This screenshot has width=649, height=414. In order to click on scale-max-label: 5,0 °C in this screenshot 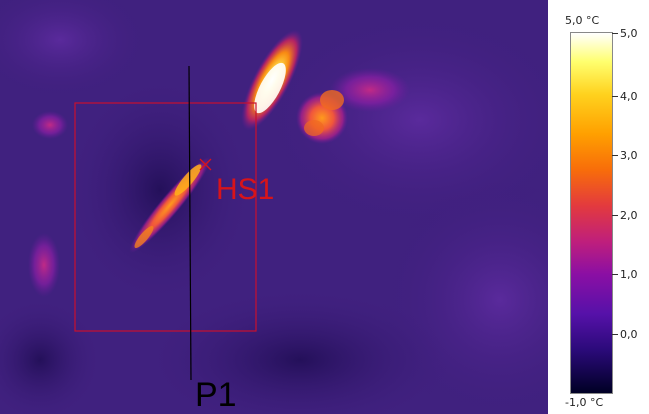, I will do `click(582, 20)`.